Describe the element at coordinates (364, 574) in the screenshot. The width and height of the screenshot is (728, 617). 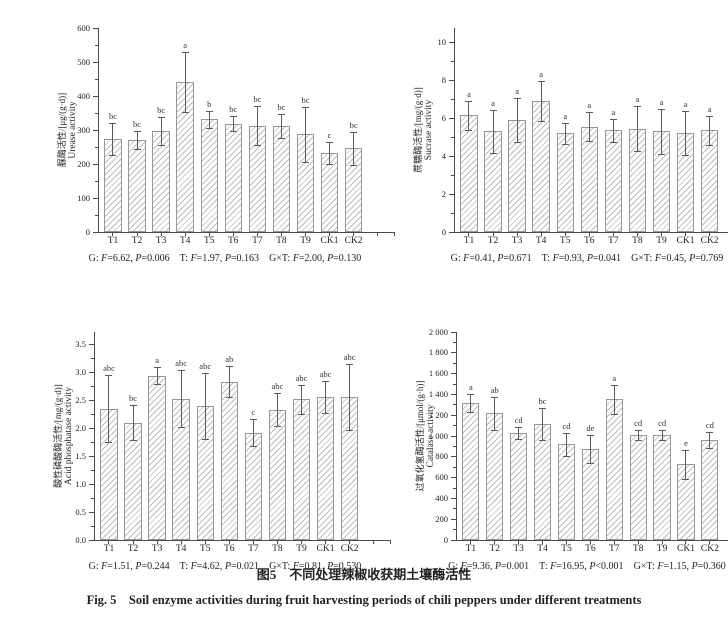
I see `figure-caption-chinese: 图5 不同处理辣椒收获期土壤酶活性` at that location.